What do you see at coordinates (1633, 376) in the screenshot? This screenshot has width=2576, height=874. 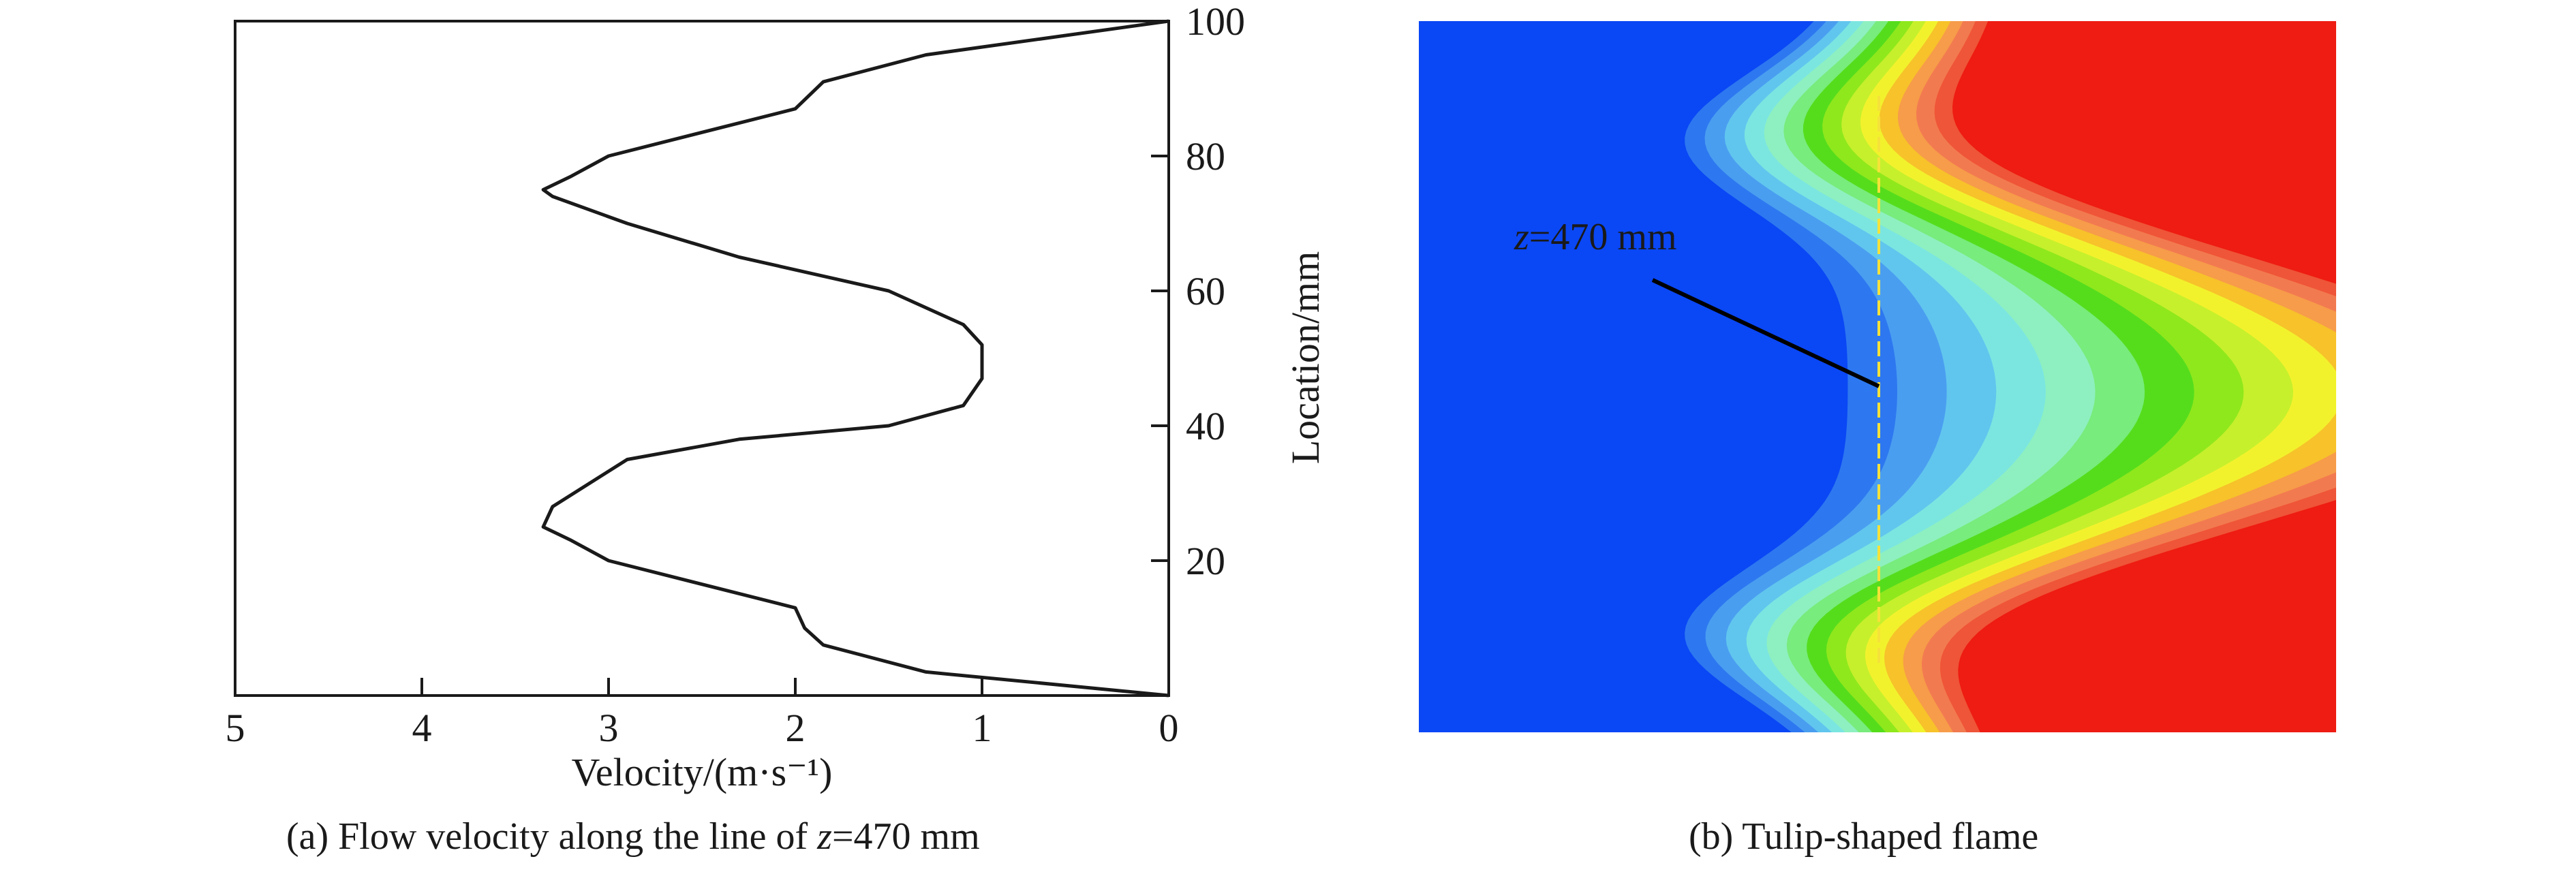 I see `unburnt-region` at bounding box center [1633, 376].